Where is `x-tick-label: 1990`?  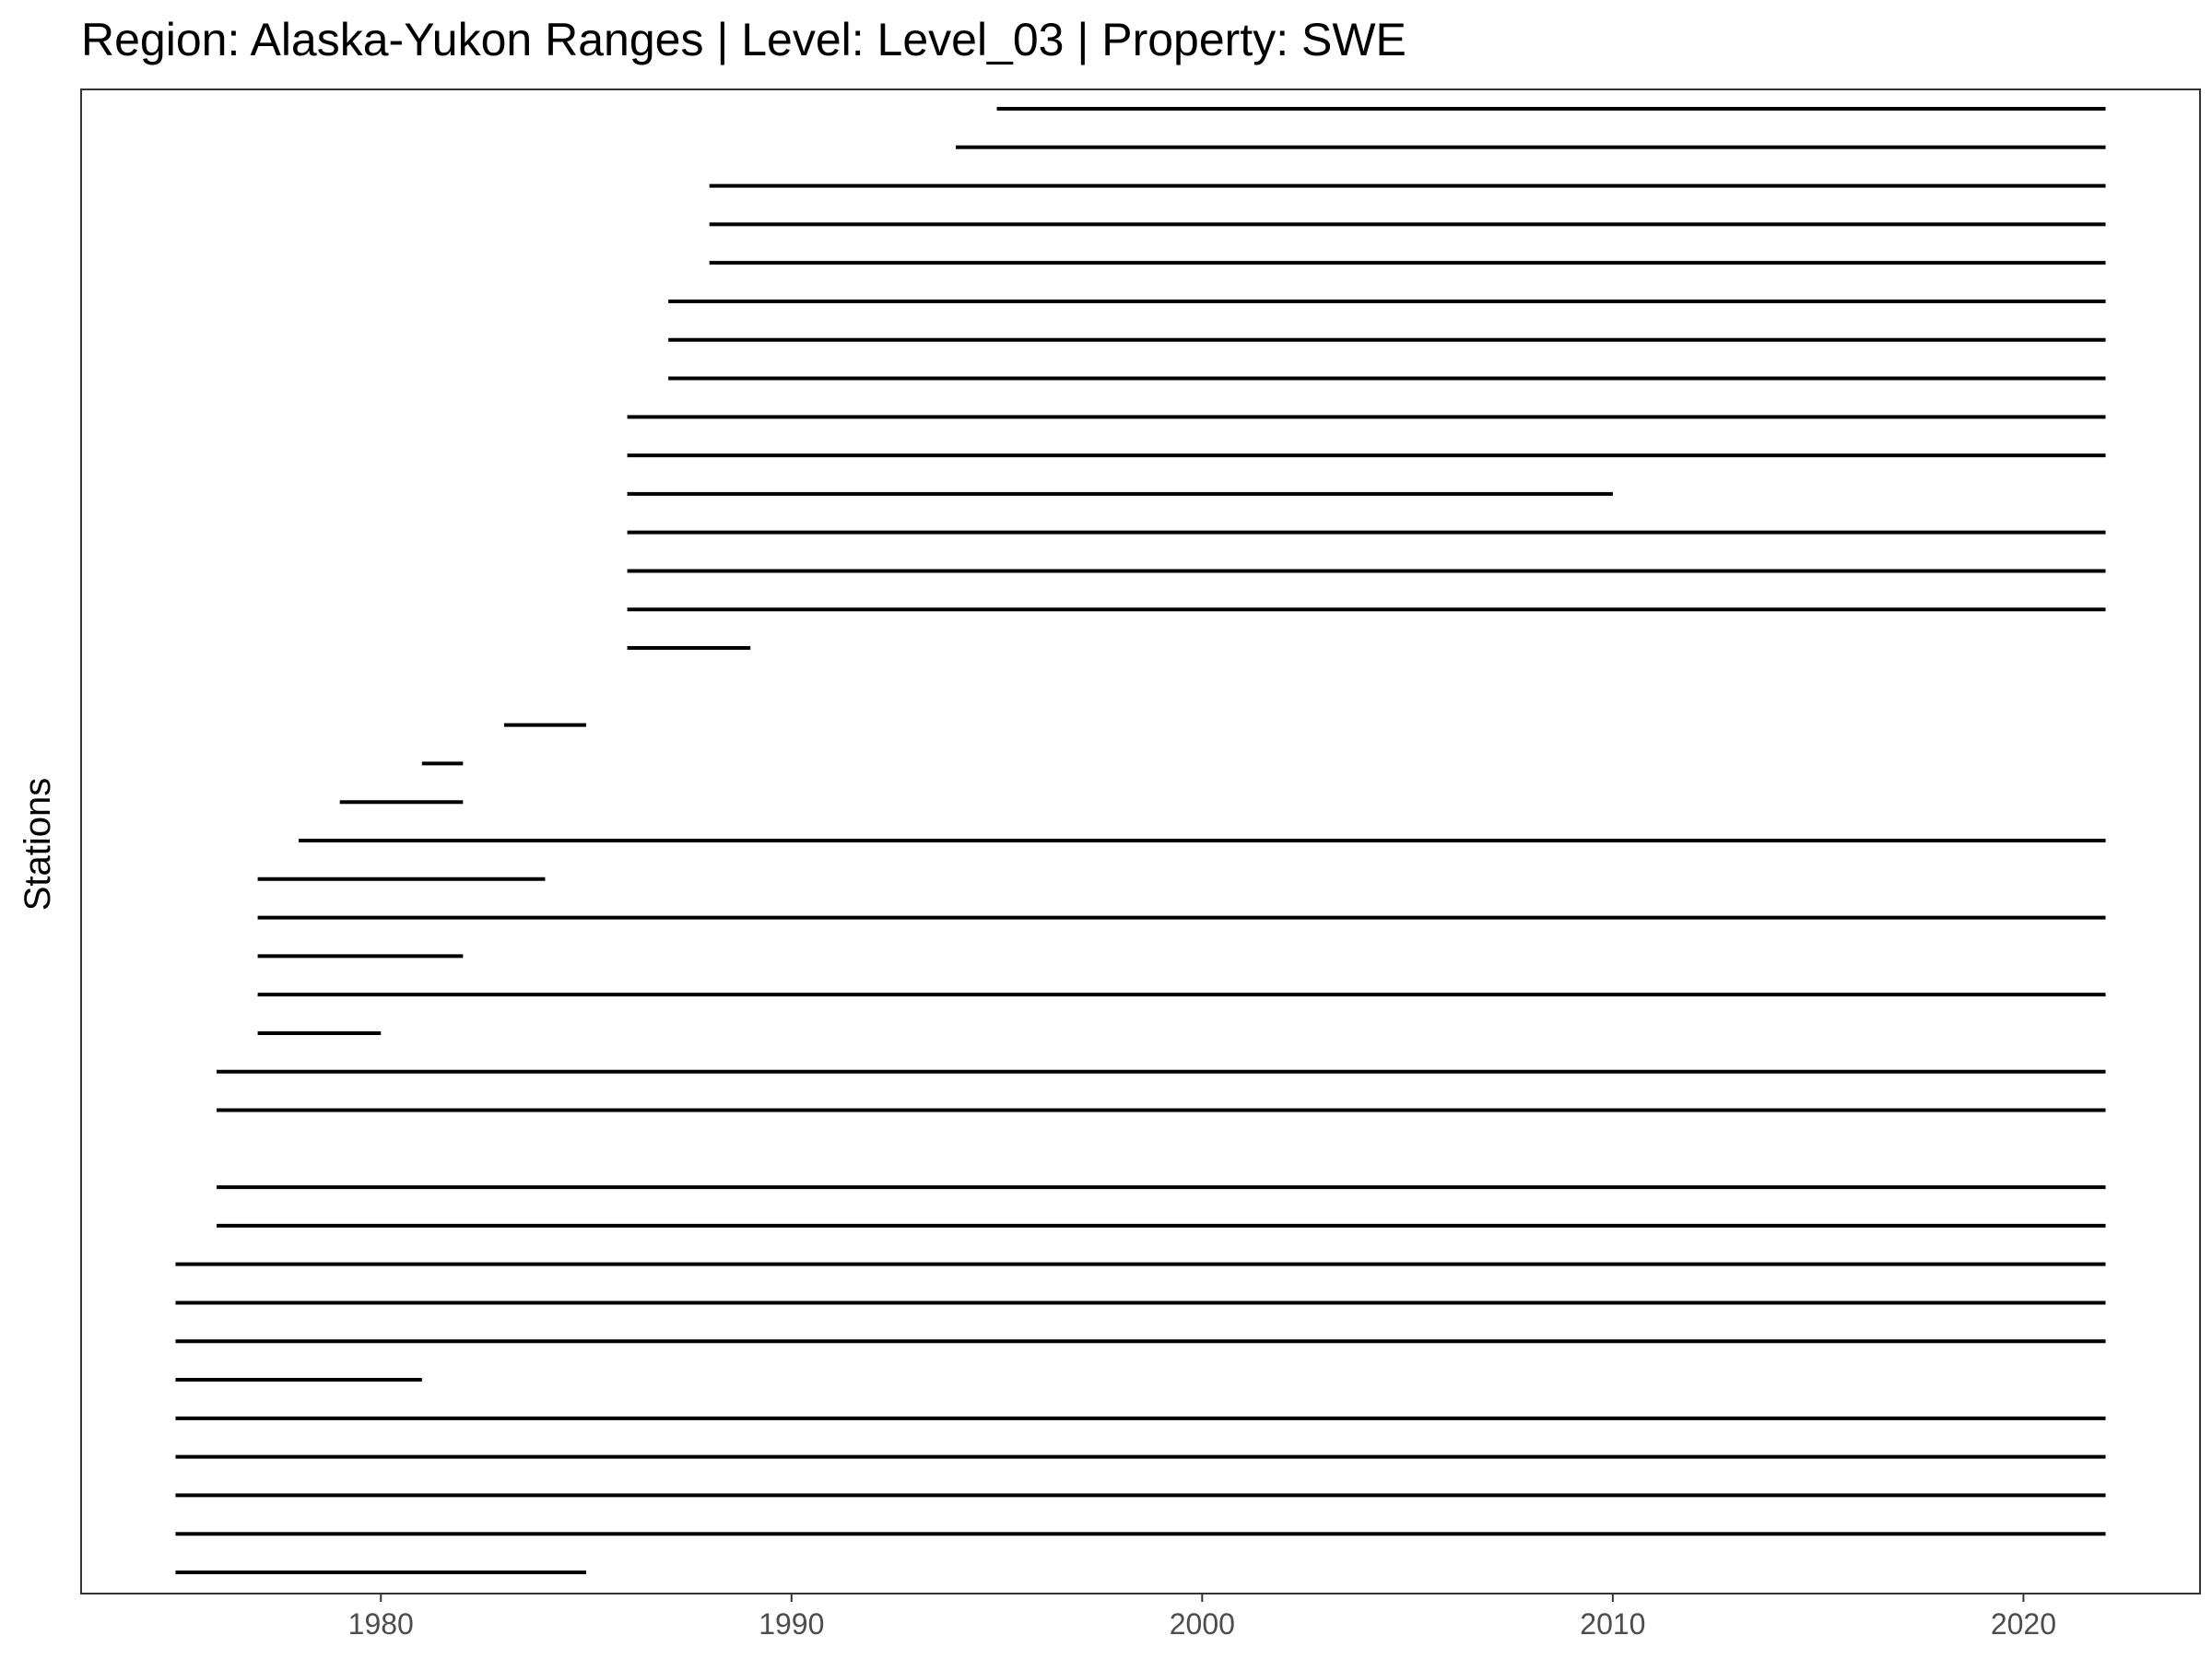 x-tick-label: 1990 is located at coordinates (791, 1624).